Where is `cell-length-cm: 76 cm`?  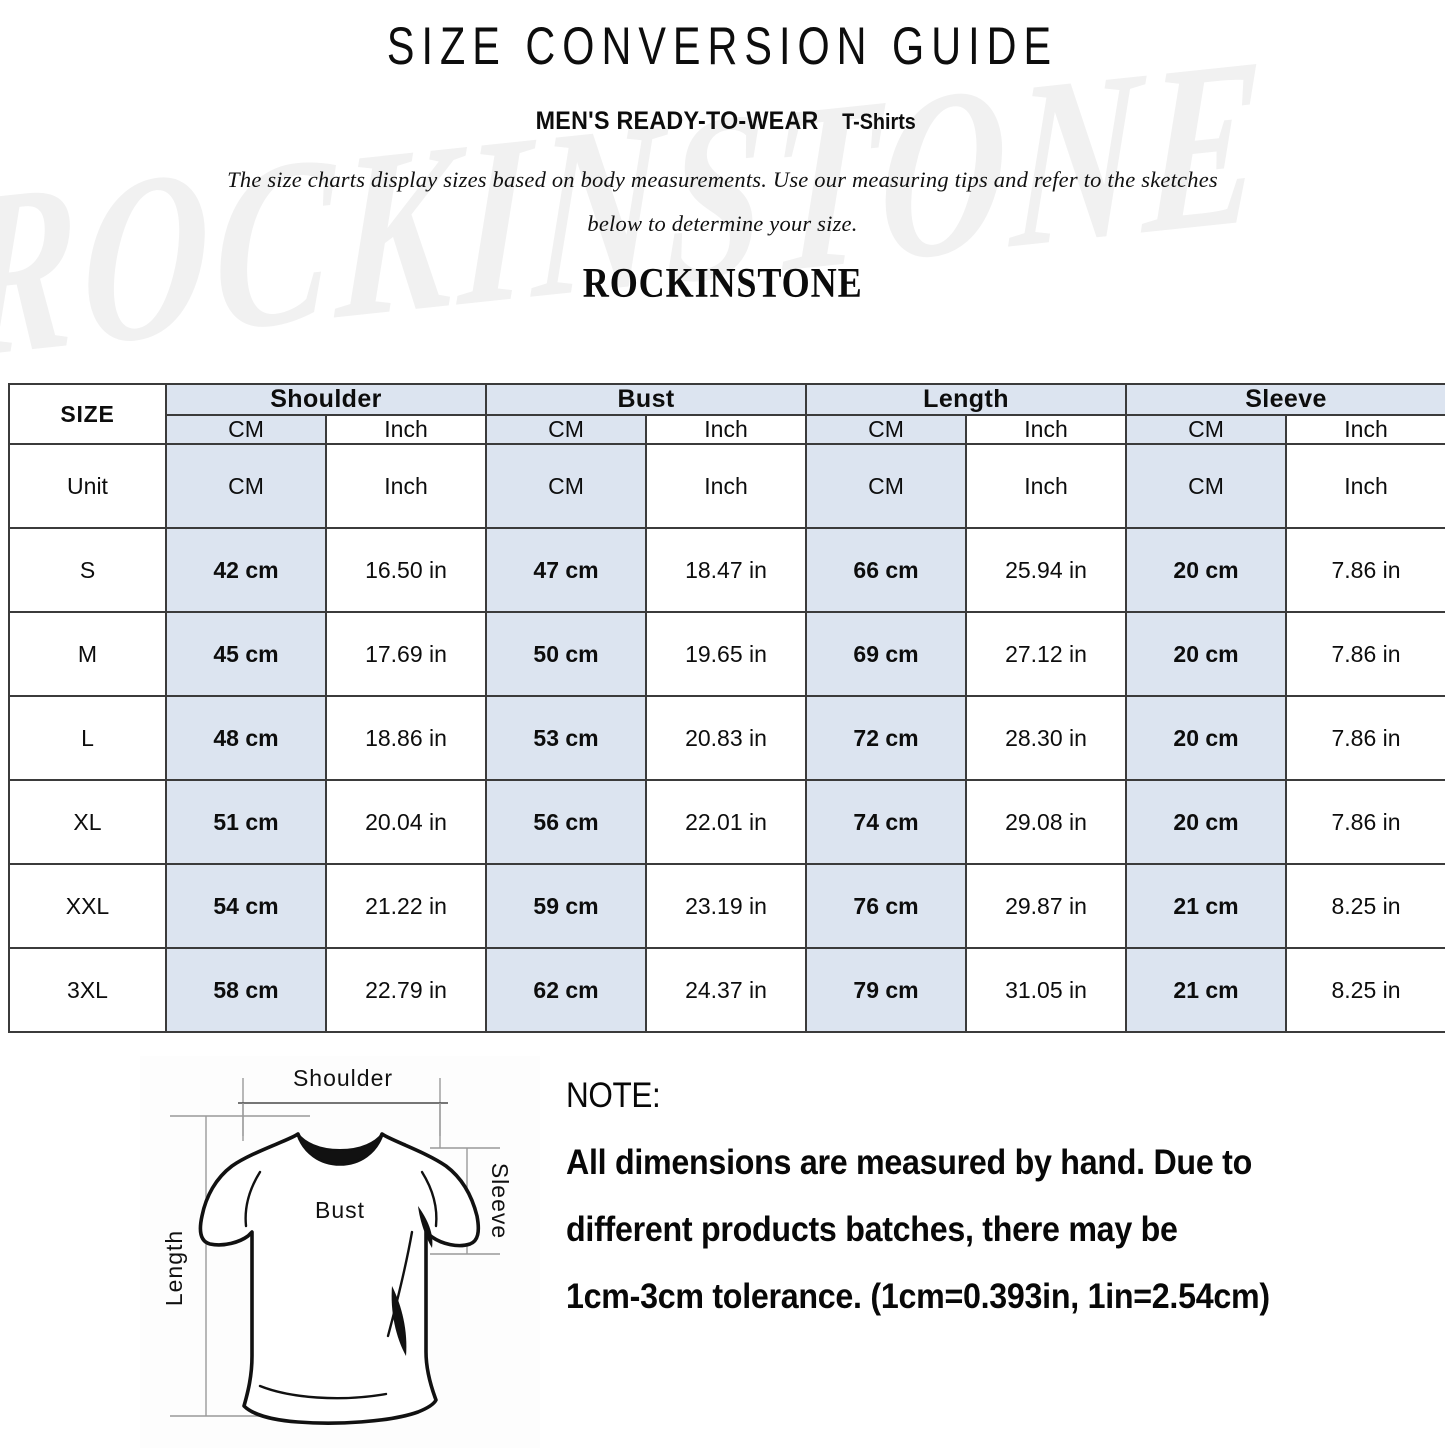 cell-length-cm: 76 cm is located at coordinates (886, 906).